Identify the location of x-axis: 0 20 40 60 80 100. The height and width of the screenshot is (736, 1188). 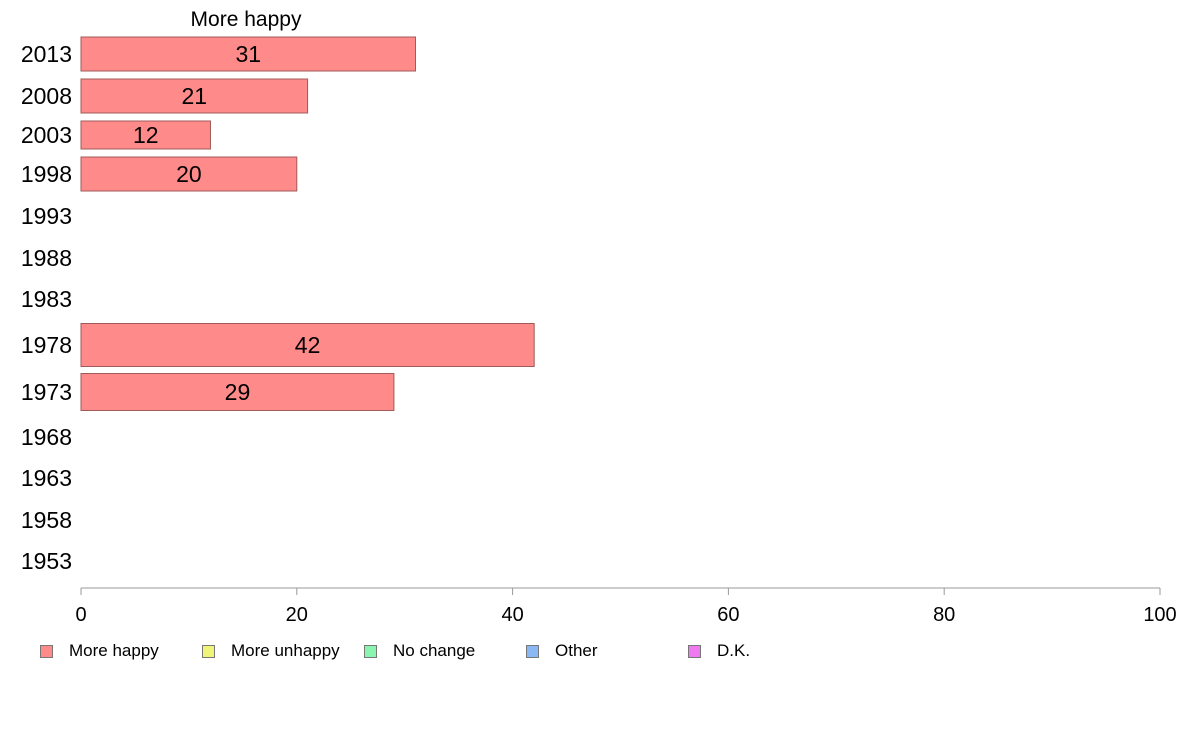
(626, 606).